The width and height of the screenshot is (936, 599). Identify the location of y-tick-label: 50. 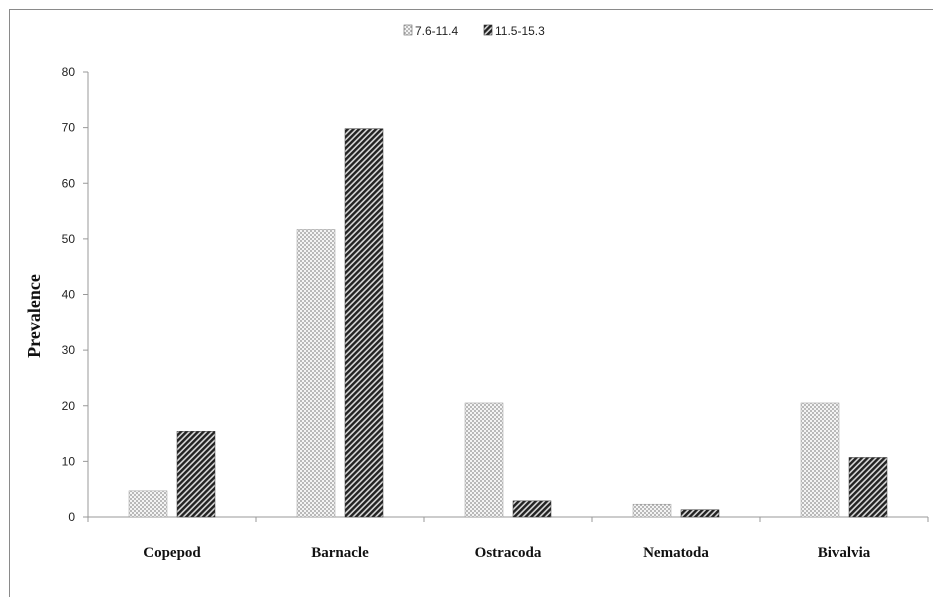
(69, 239).